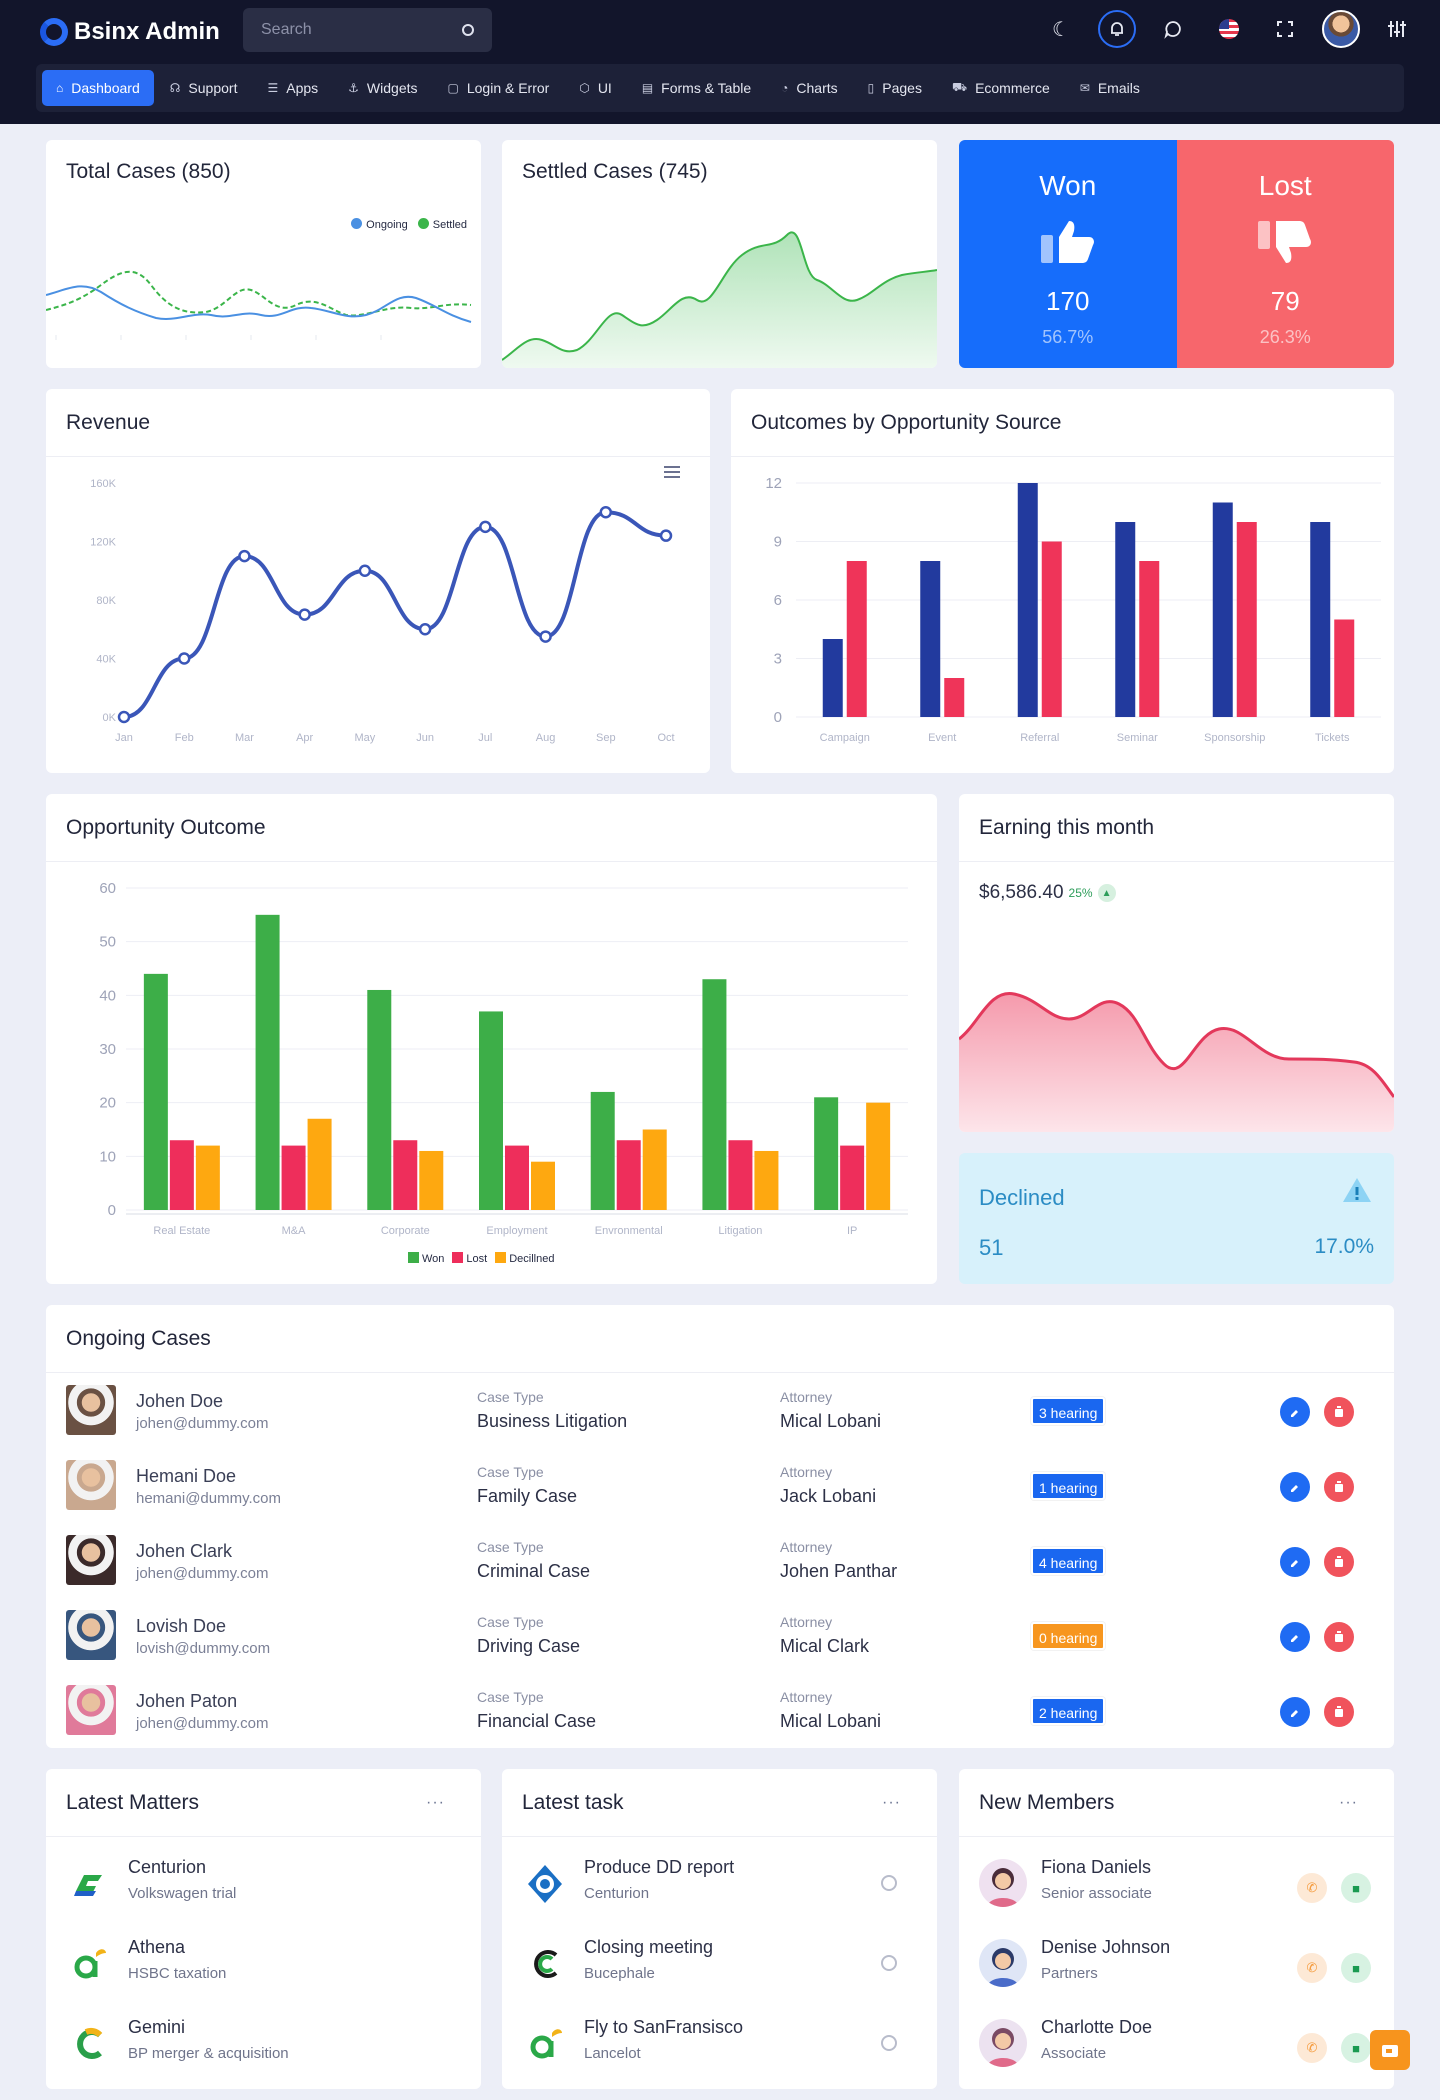 The image size is (1440, 2100). Describe the element at coordinates (167, 1867) in the screenshot. I see `matter-title: Centurion` at that location.